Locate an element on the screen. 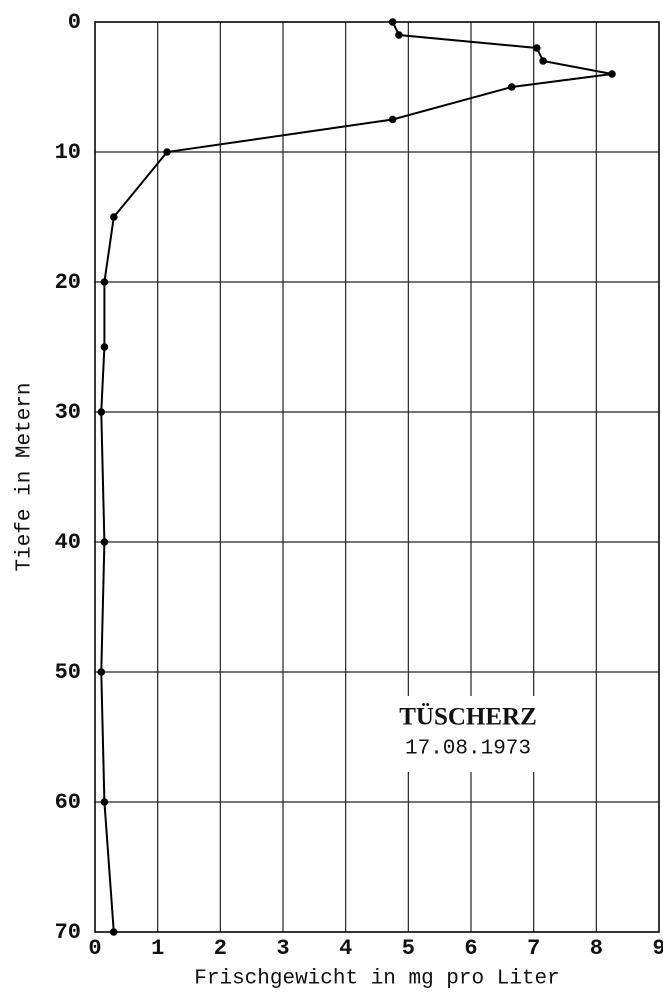  x-tick-label: 3 is located at coordinates (282, 948).